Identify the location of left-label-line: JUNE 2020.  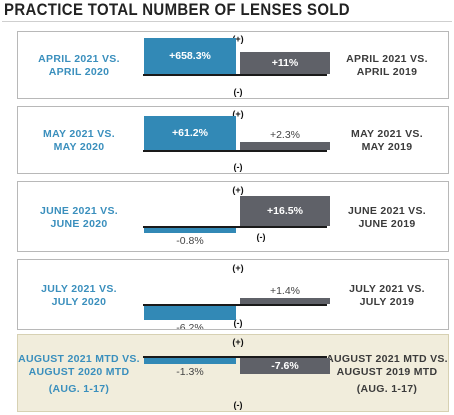
(79, 224).